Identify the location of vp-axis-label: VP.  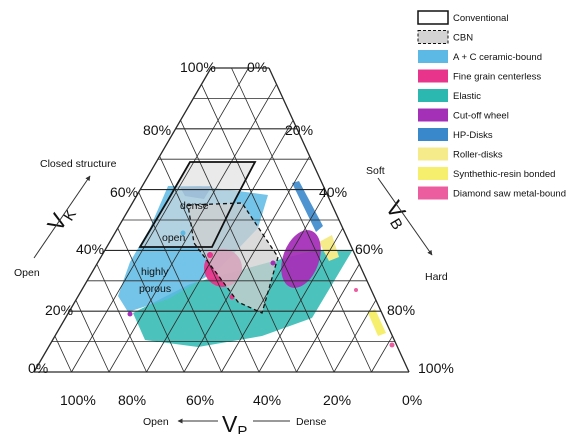
(234, 422).